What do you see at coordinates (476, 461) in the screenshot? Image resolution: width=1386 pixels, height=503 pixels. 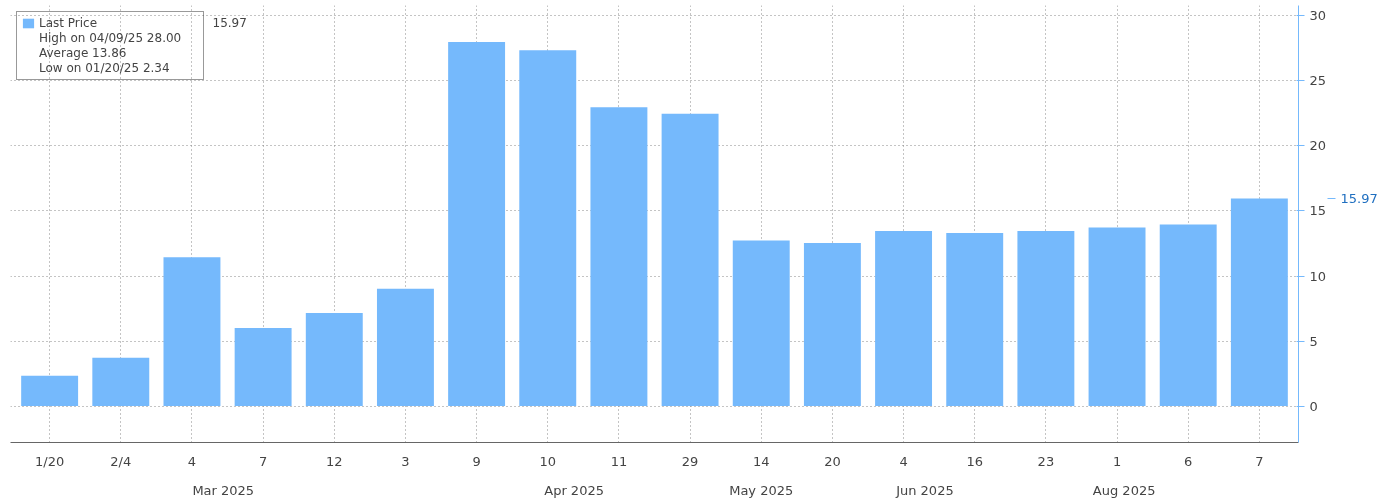 I see `x-tick-label: 9` at bounding box center [476, 461].